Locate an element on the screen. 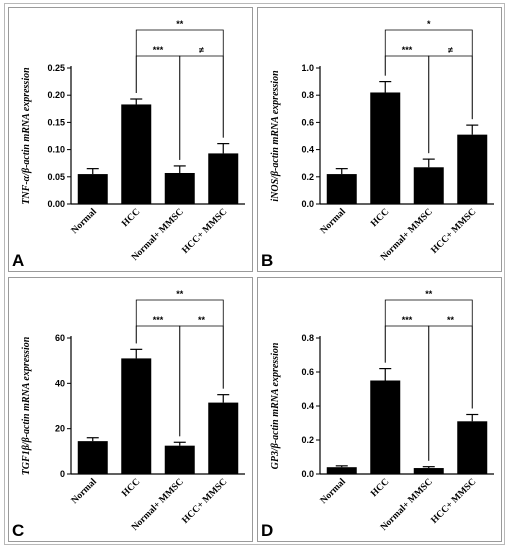 This screenshot has height=550, width=510. y-axis-label: TNF-α/β-actin mRNA expression is located at coordinates (26, 136).